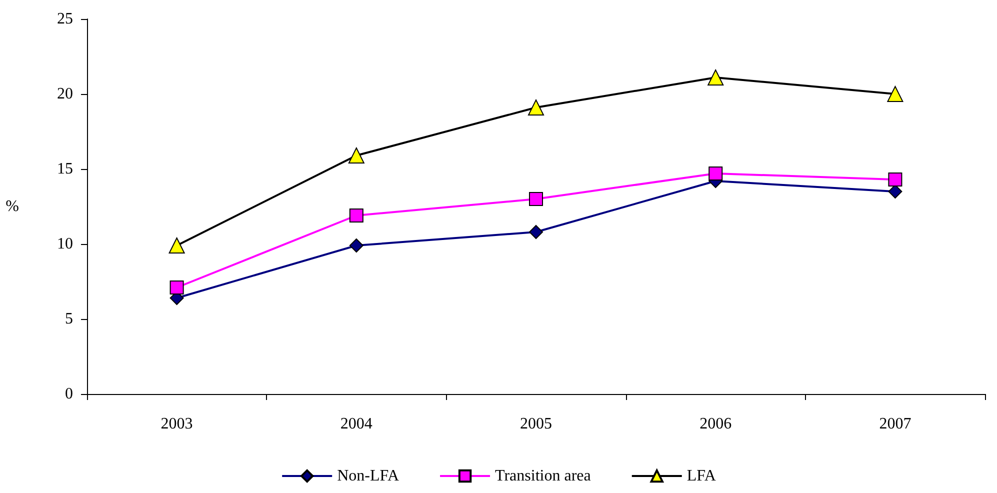 Image resolution: width=997 pixels, height=493 pixels. Describe the element at coordinates (895, 424) in the screenshot. I see `x-tick-label: 2007` at that location.